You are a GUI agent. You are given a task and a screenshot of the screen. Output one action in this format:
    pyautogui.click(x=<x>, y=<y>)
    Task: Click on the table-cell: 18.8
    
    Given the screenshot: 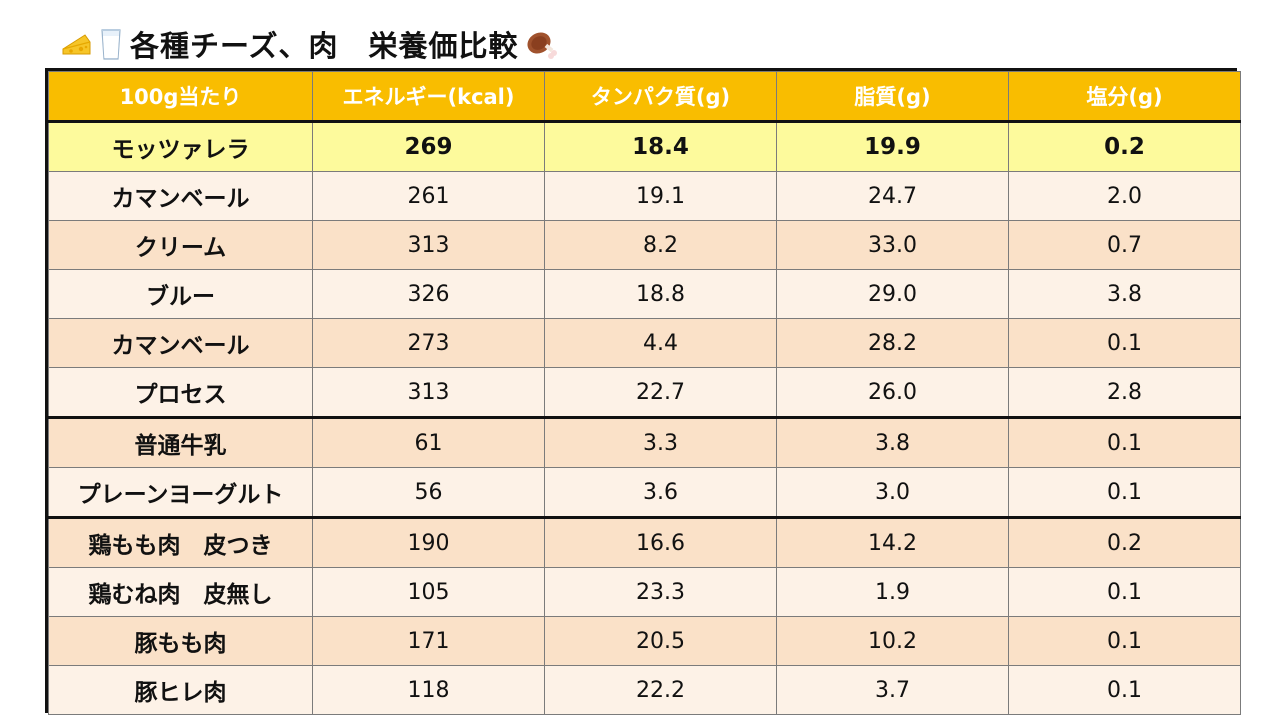 What is the action you would take?
    pyautogui.click(x=660, y=294)
    